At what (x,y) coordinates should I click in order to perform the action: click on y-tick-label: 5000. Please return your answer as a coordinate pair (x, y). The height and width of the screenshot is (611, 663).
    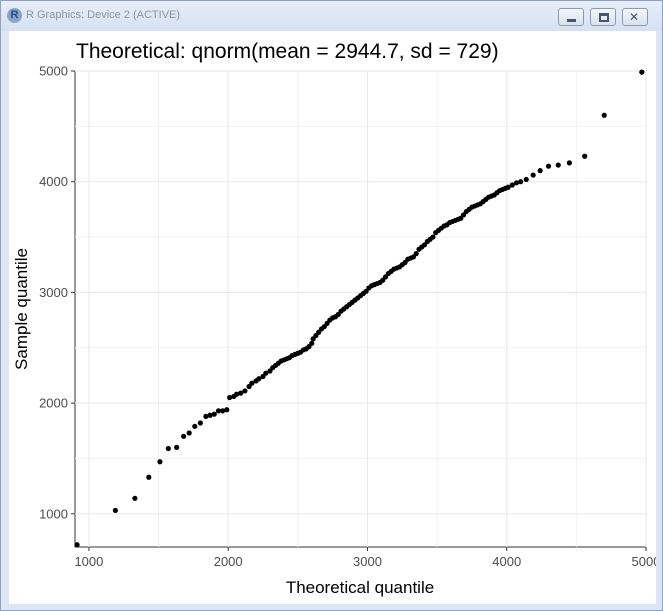
    Looking at the image, I should click on (53, 71).